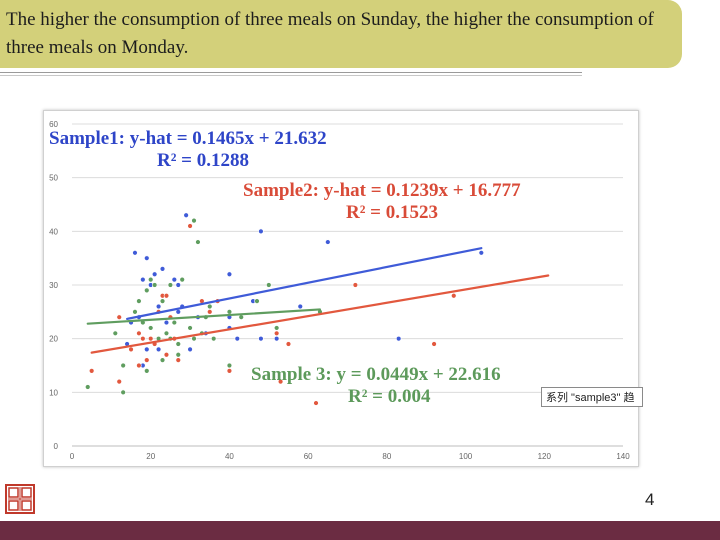  Describe the element at coordinates (53, 178) in the screenshot. I see `y-tick-label: 50` at that location.